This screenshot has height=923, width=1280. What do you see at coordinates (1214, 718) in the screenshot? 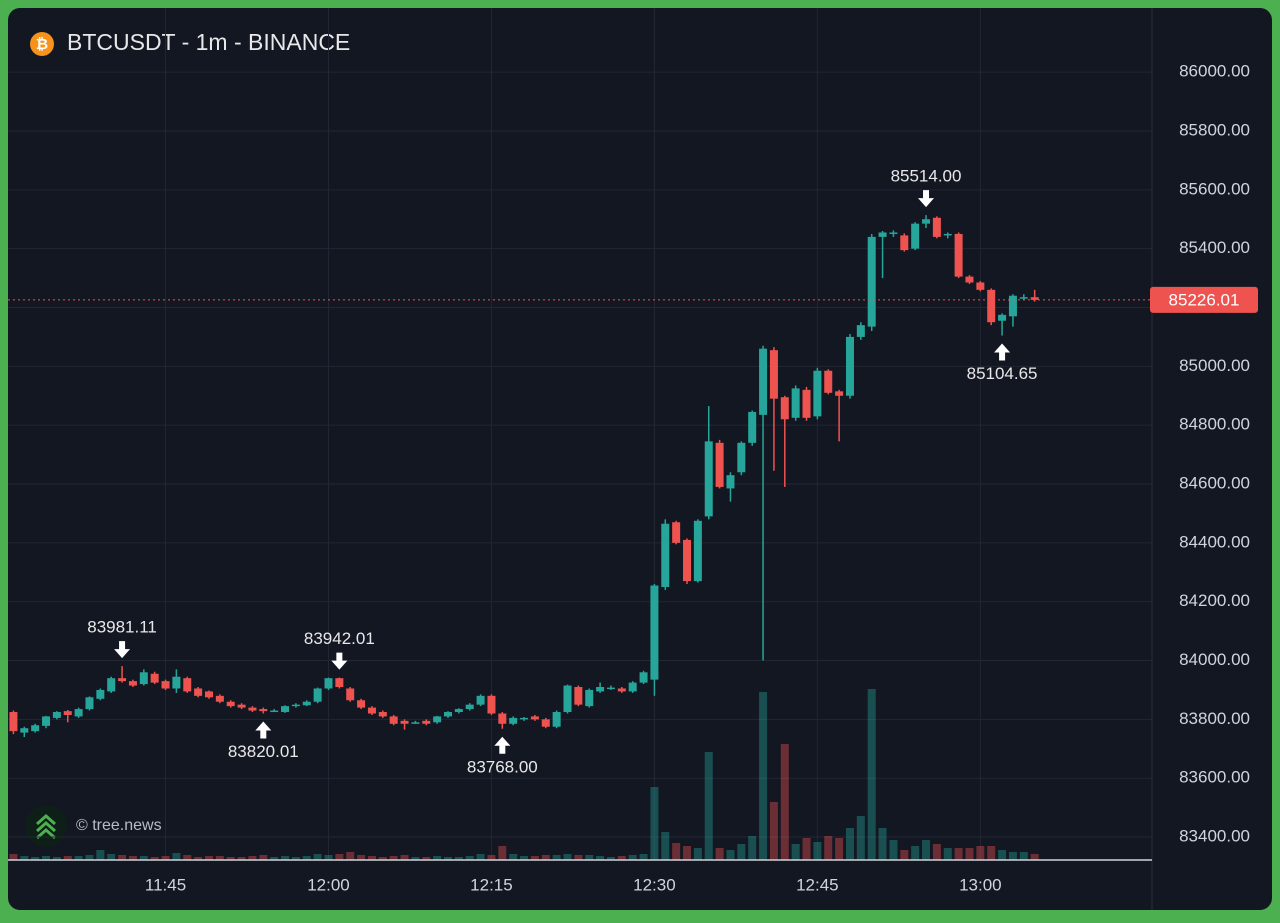
I see `y-tick-label: 83800.00` at bounding box center [1214, 718].